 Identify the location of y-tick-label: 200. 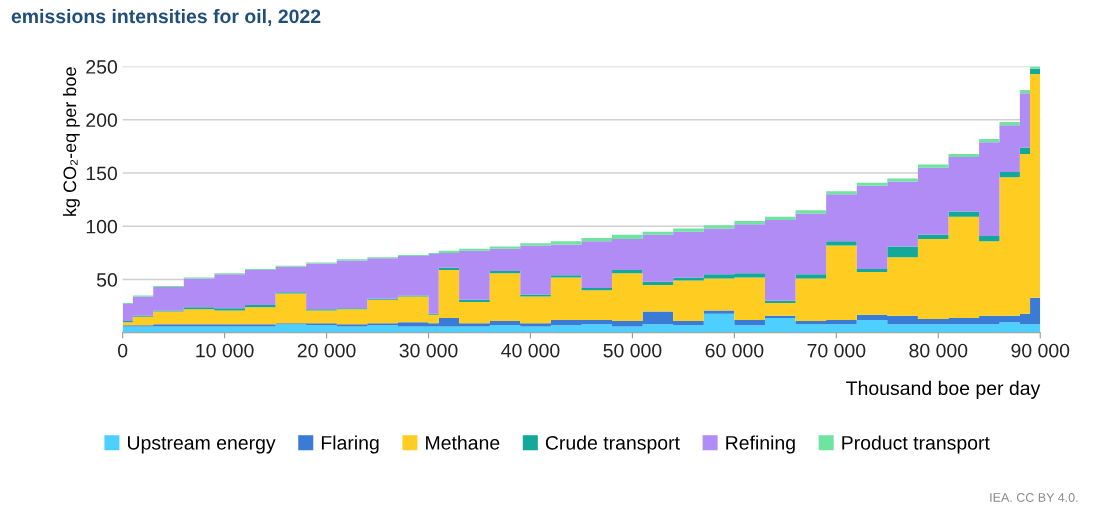
(102, 120).